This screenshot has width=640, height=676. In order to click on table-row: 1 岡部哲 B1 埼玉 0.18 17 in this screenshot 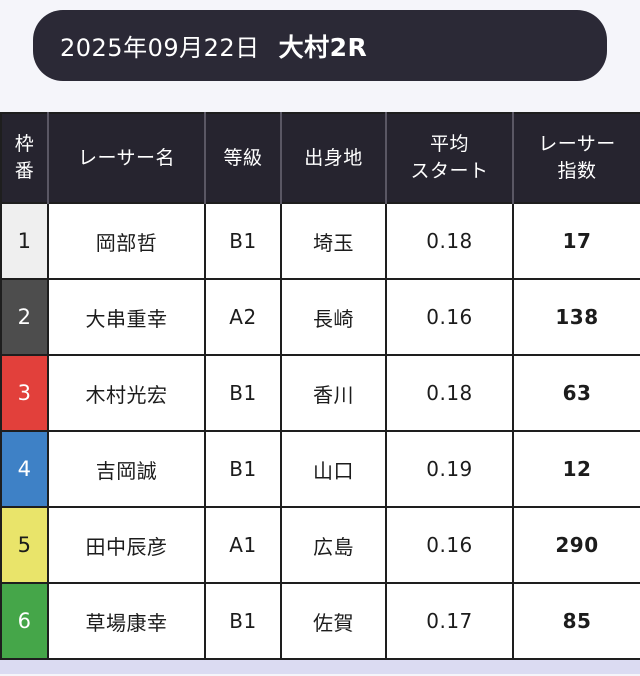, I will do `click(320, 241)`.